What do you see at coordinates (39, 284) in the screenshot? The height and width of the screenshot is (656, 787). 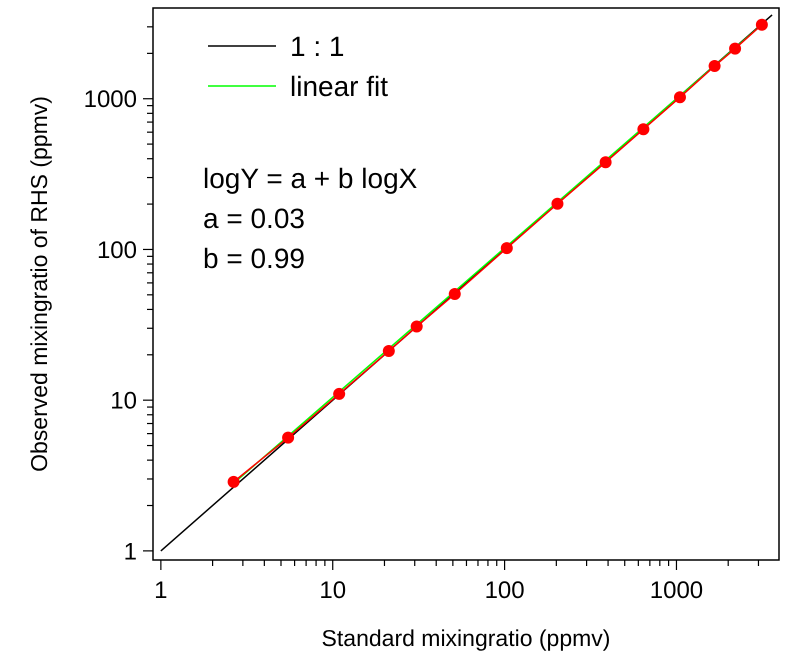 I see `y-axis-title: Observed mixingratio of RHS (ppmv)` at bounding box center [39, 284].